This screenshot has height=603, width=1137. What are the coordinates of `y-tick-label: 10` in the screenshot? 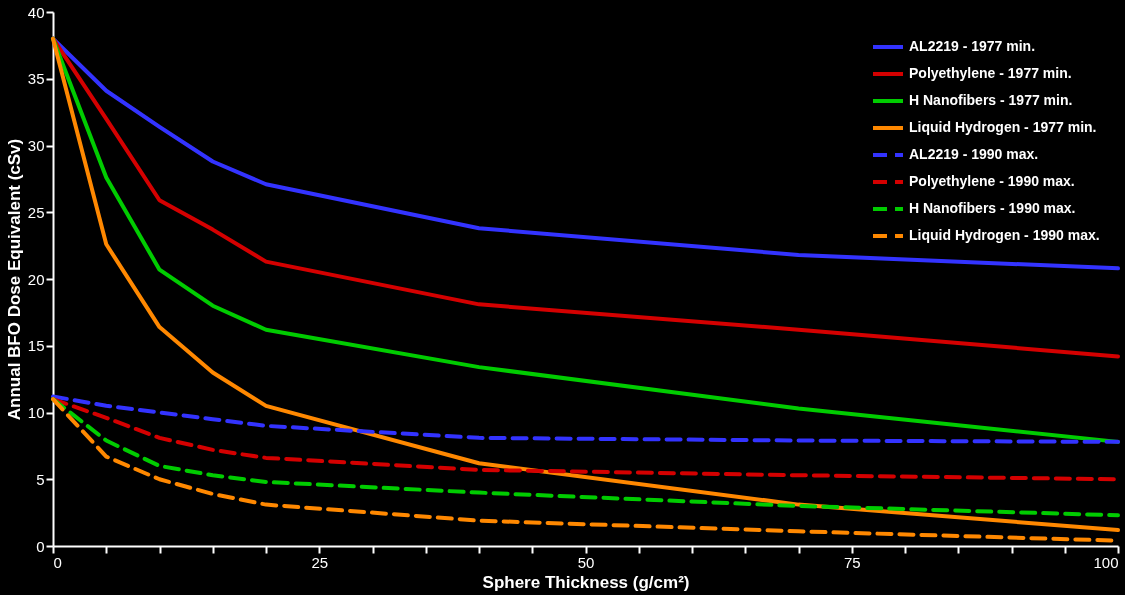 It's located at (36, 412).